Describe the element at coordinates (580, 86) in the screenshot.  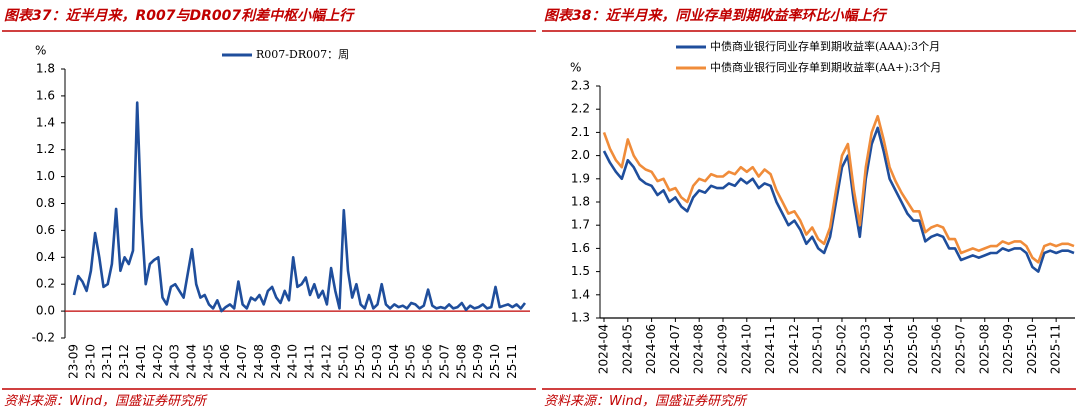
I see `y-tick-label: 2.3` at that location.